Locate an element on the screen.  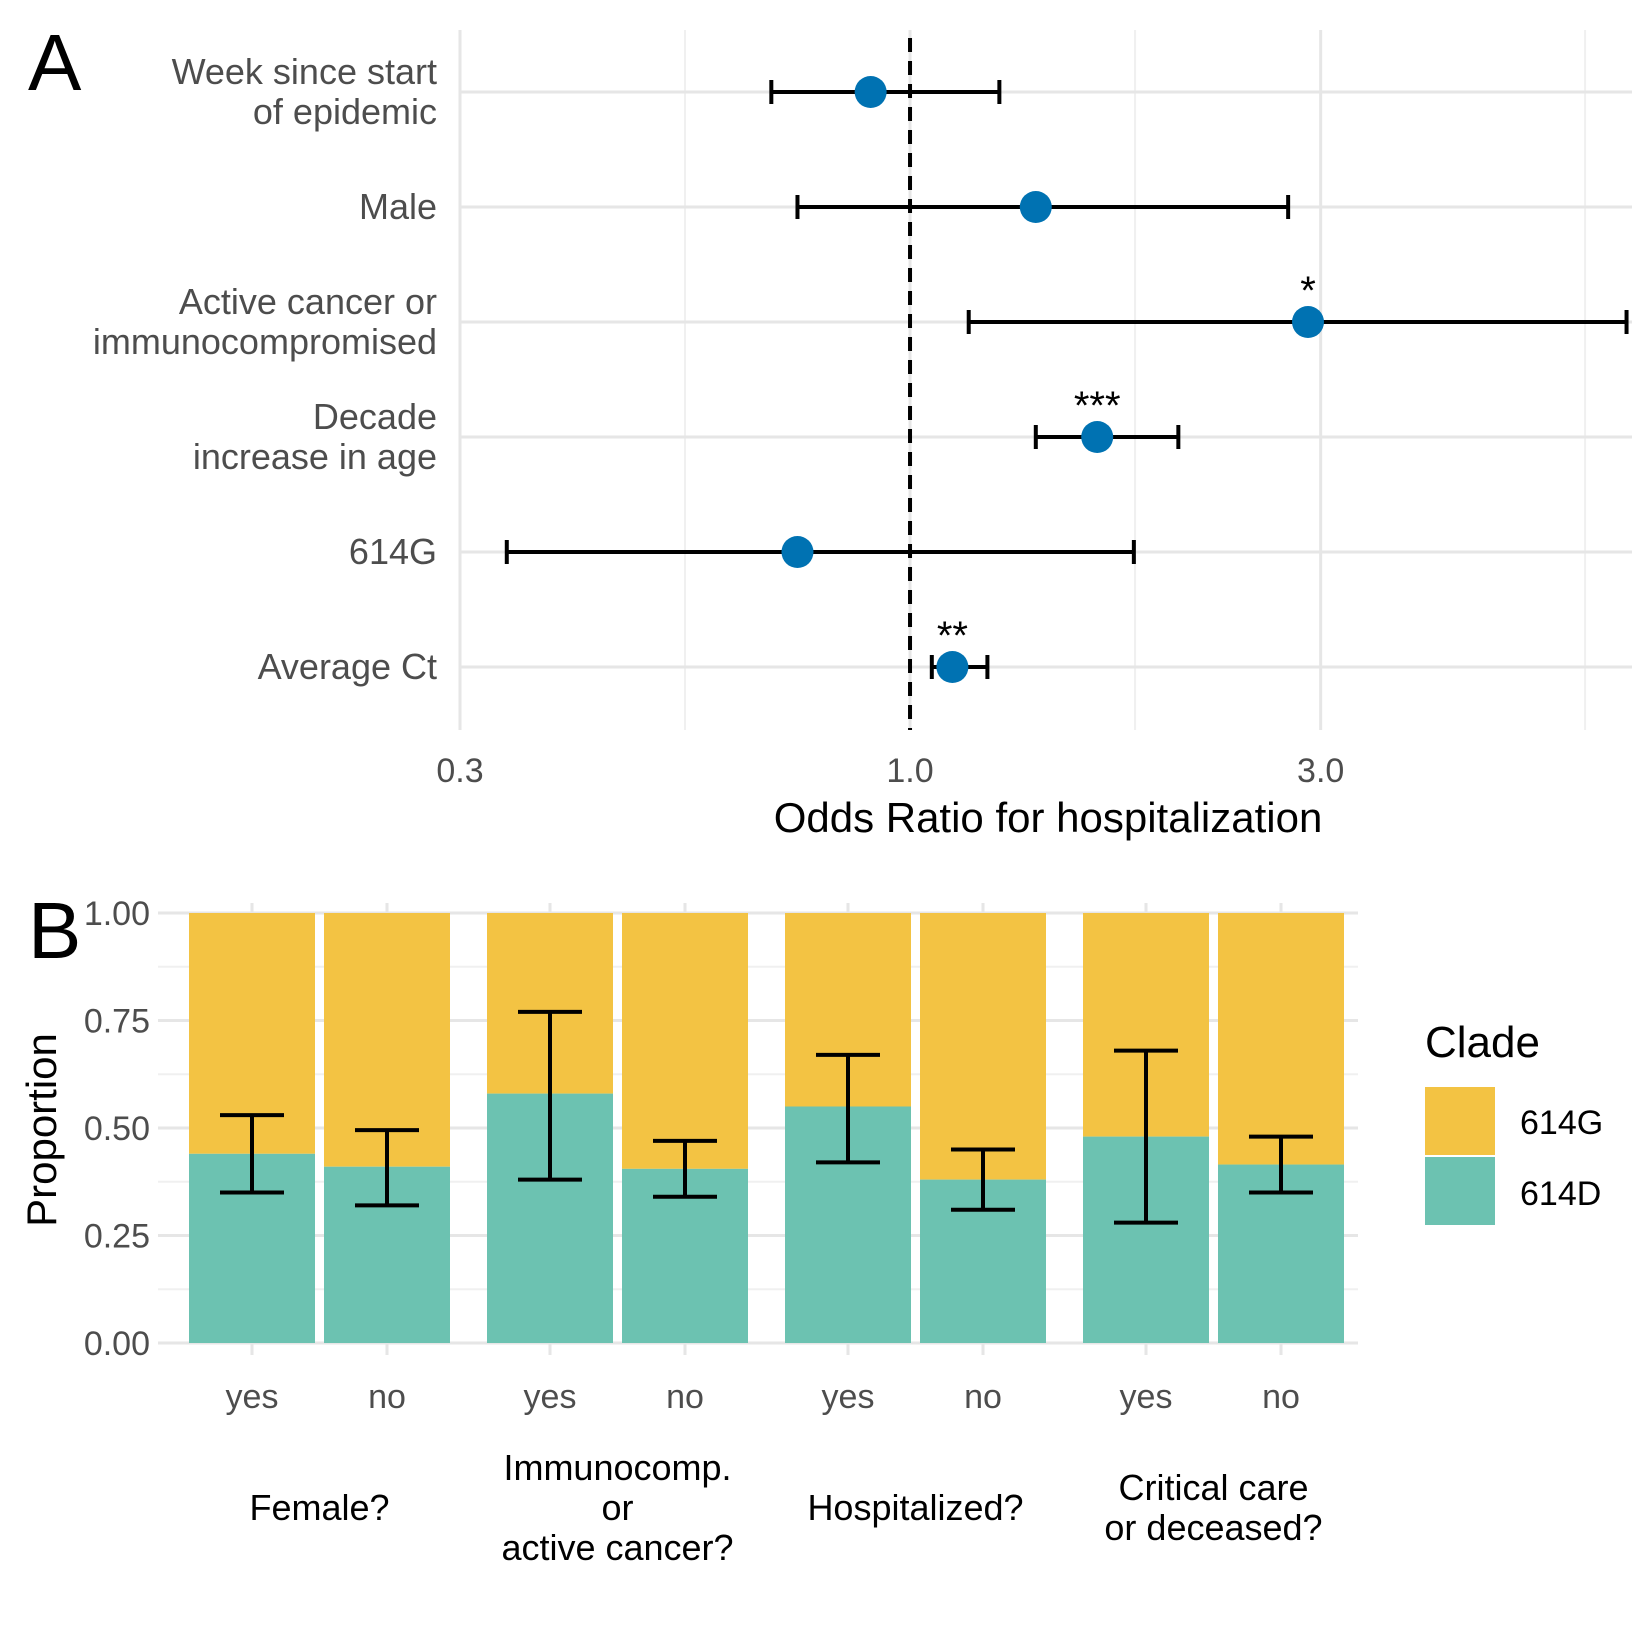
y-tick-label: 0.25 is located at coordinates (117, 1237).